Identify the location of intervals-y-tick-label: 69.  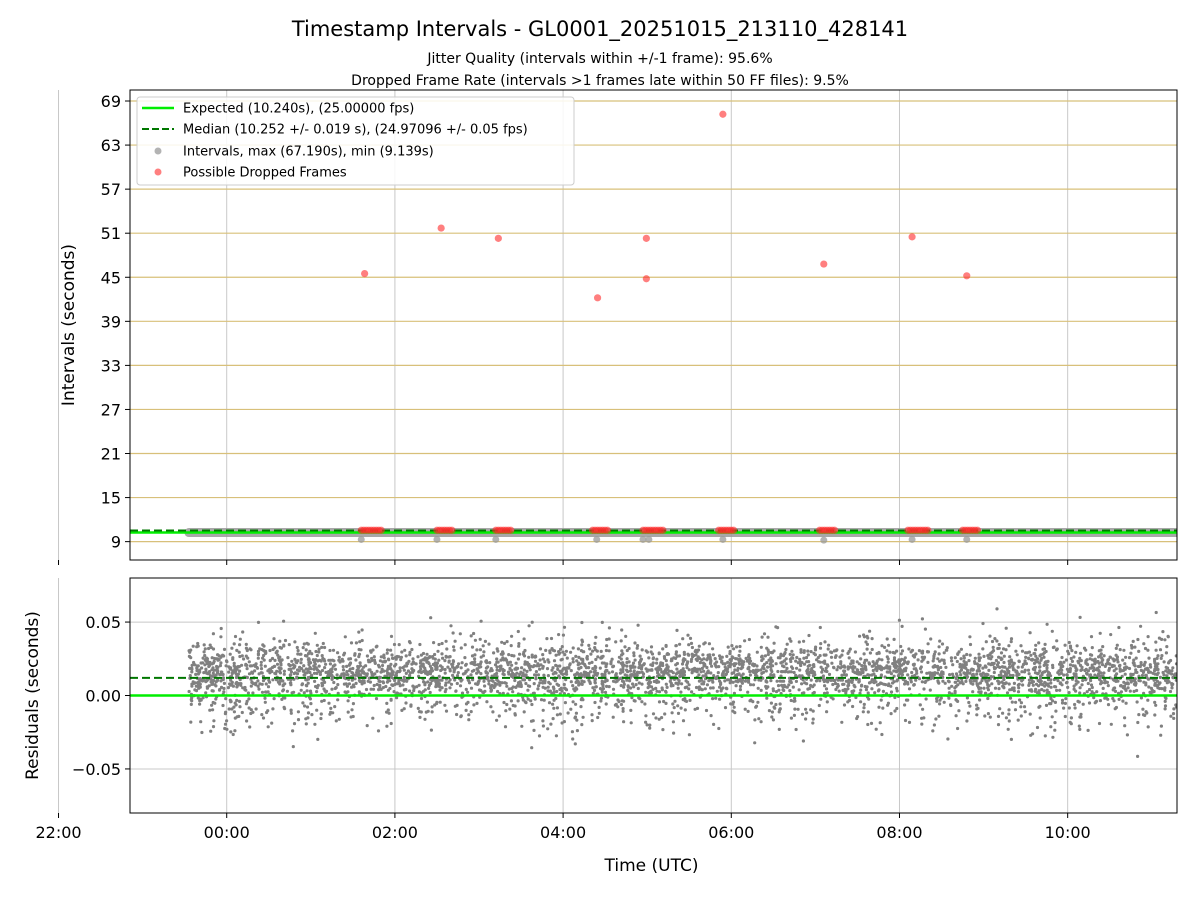
(111, 101).